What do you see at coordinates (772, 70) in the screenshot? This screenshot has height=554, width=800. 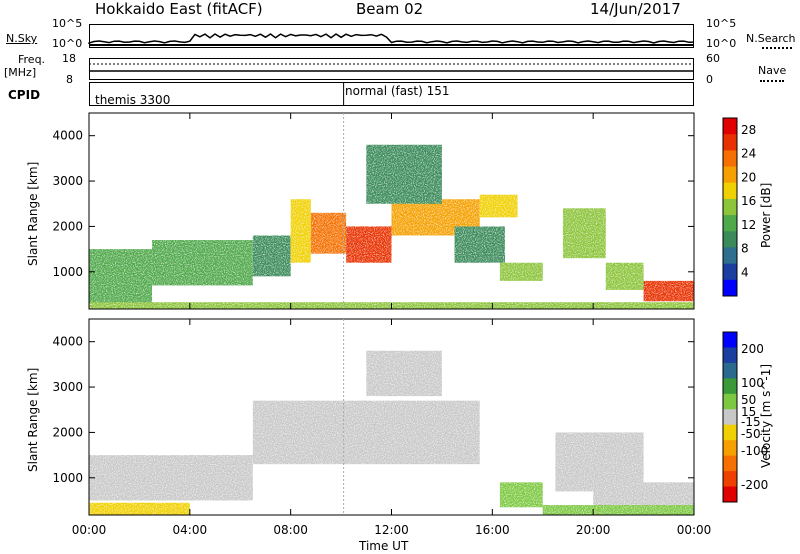 I see `nave-label: Nave` at bounding box center [772, 70].